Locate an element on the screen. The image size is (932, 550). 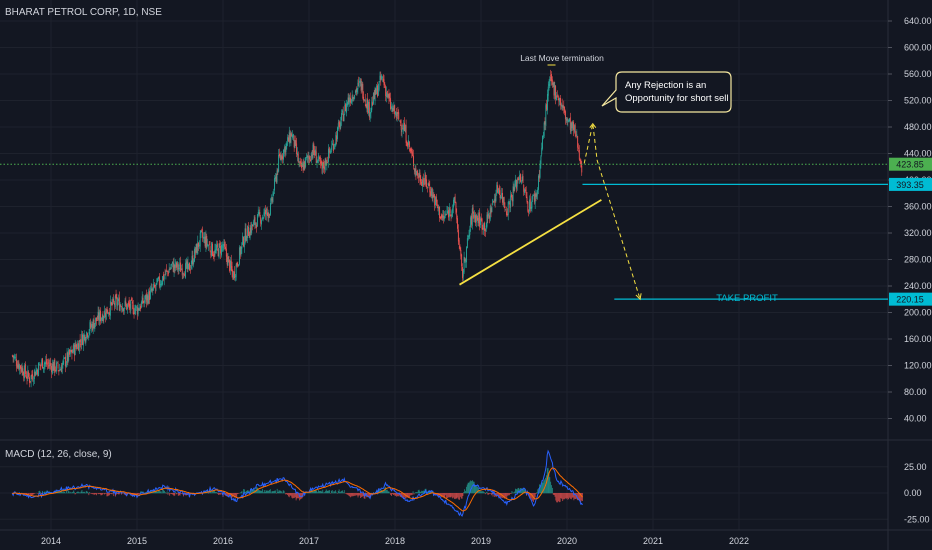
support-trendline is located at coordinates (530, 242).